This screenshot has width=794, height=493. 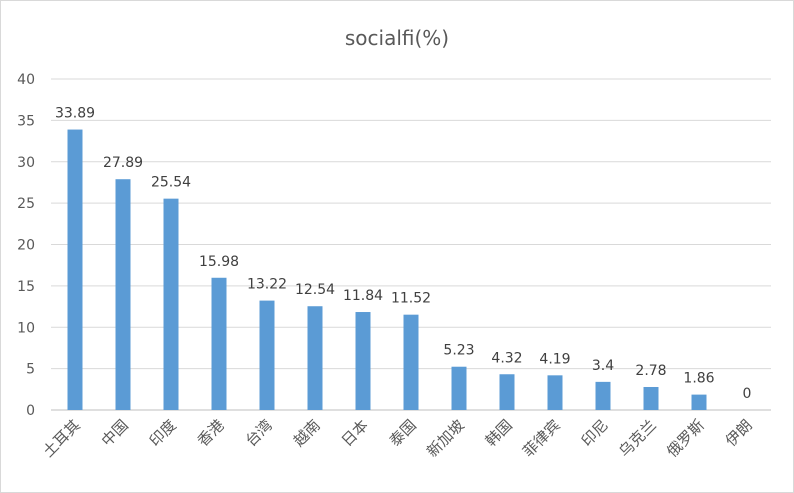 What do you see at coordinates (26, 121) in the screenshot?
I see `y-tick-label: 35` at bounding box center [26, 121].